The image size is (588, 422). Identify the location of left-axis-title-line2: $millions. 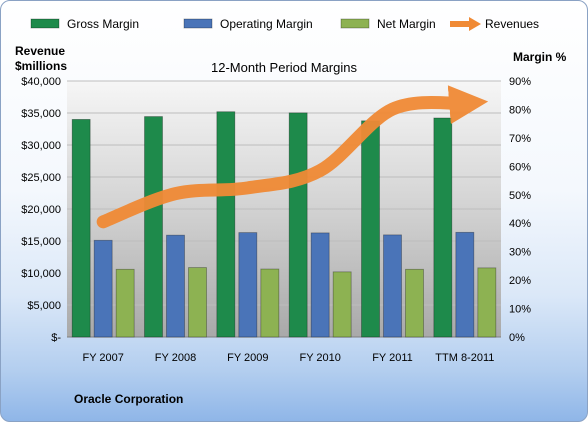
(41, 66).